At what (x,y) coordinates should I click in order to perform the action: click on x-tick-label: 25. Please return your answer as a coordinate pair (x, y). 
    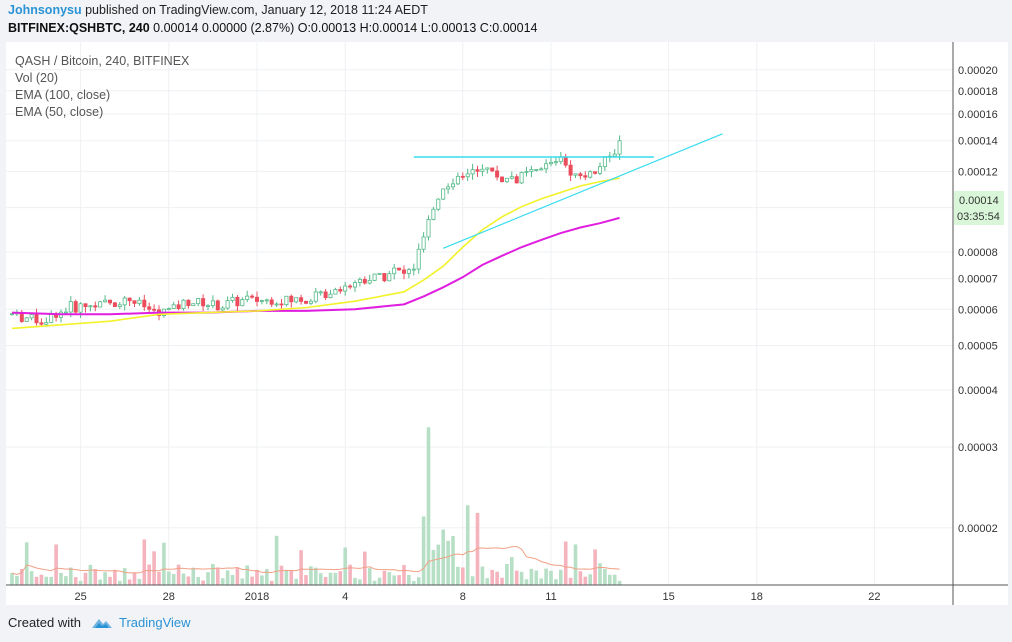
    Looking at the image, I should click on (80, 597).